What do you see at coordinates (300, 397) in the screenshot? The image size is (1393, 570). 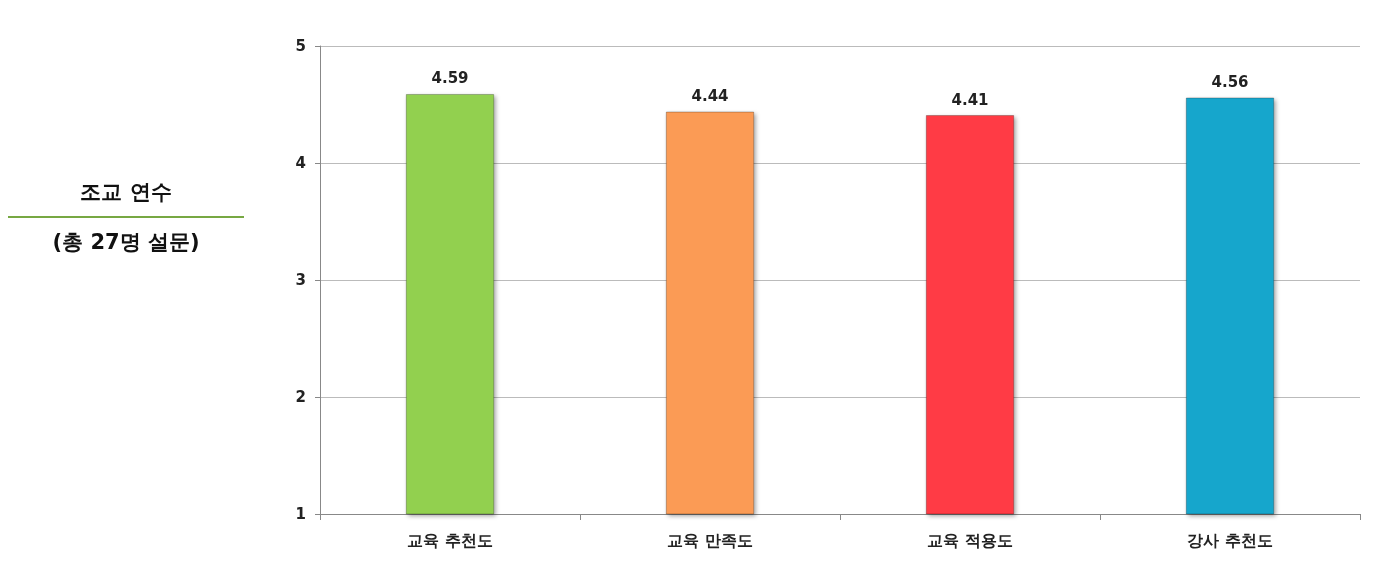 I see `y-tick-label: 2` at bounding box center [300, 397].